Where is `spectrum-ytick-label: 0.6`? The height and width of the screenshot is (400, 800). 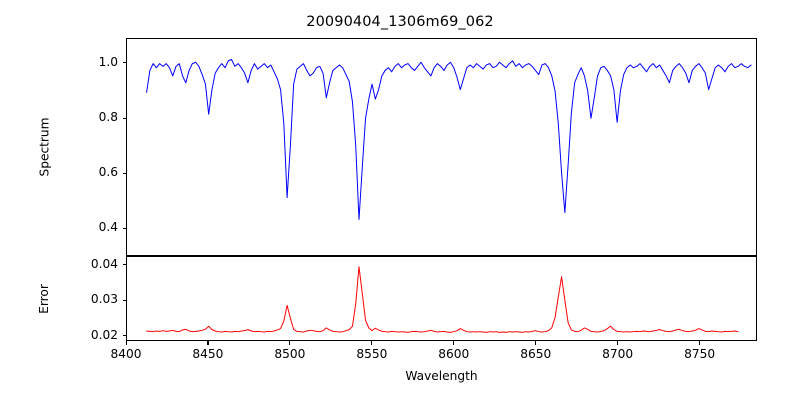
spectrum-ytick-label: 0.6 is located at coordinates (108, 172).